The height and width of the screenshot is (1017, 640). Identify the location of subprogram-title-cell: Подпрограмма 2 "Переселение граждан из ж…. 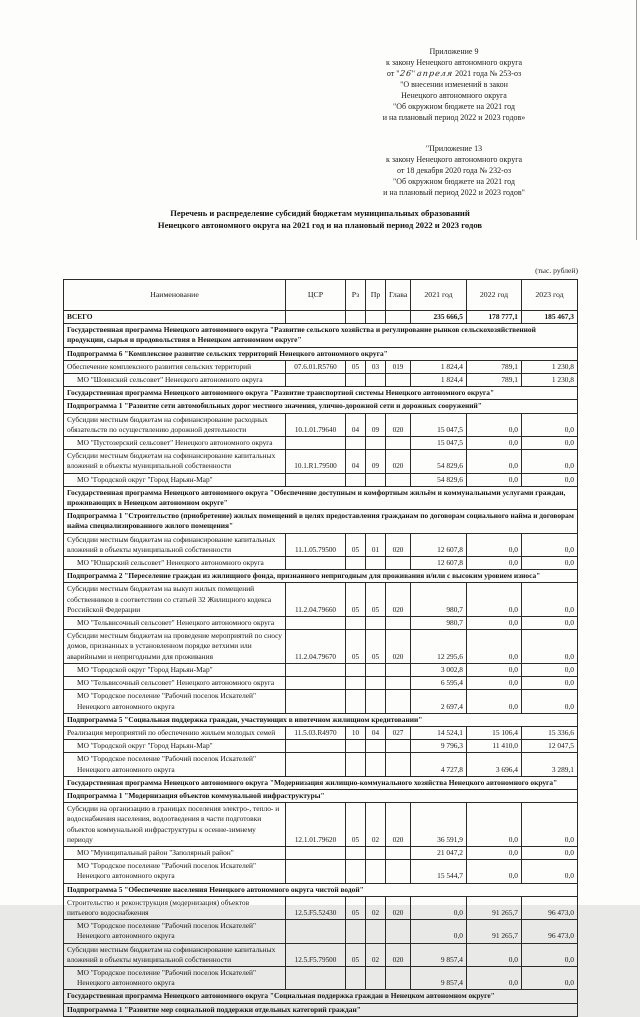
(320, 576).